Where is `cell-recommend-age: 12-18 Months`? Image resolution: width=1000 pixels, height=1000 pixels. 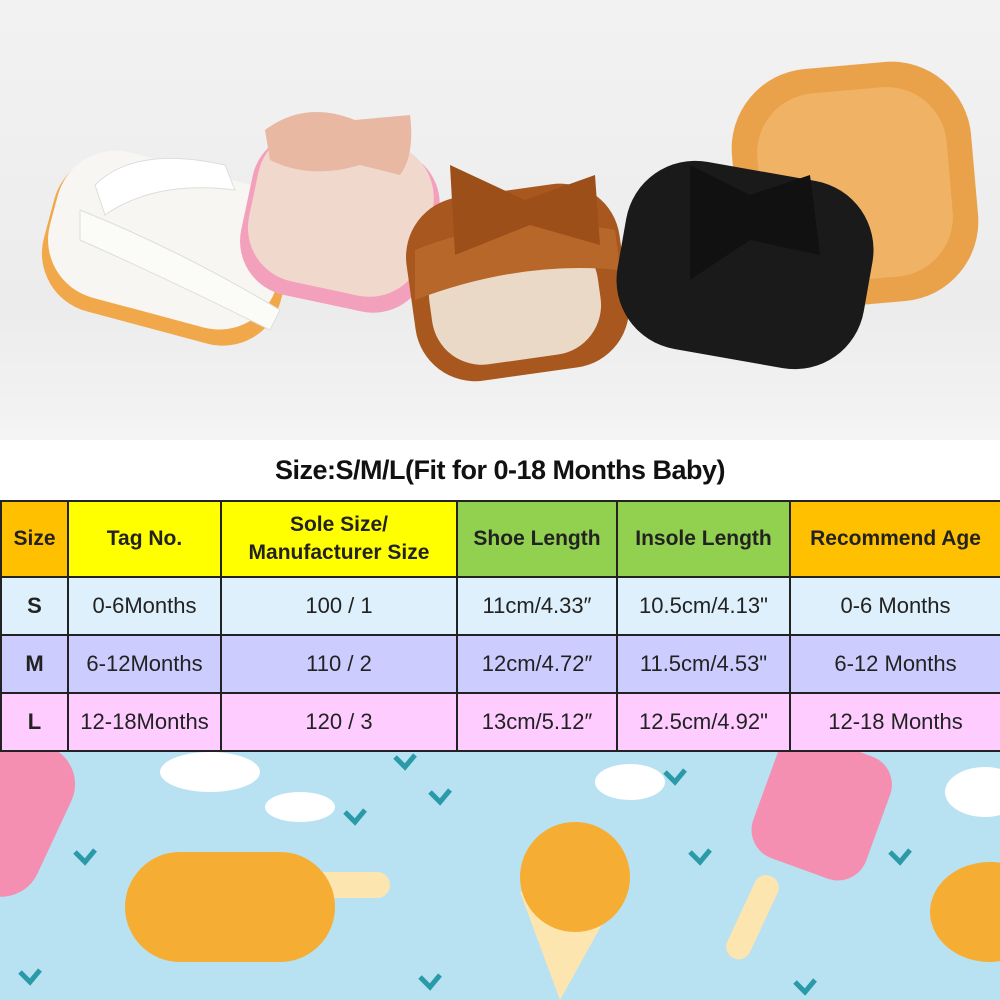 cell-recommend-age: 12-18 Months is located at coordinates (894, 722).